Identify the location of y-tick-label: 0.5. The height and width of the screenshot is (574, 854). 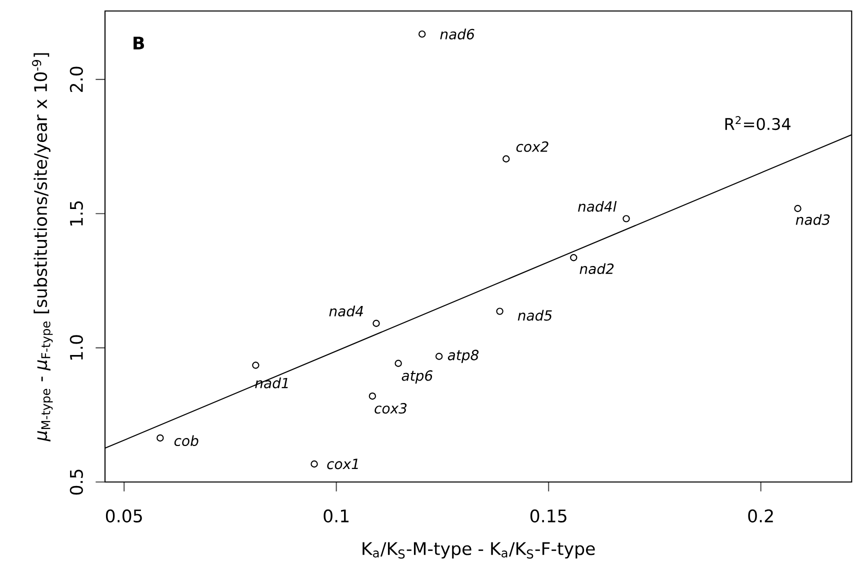
(76, 482).